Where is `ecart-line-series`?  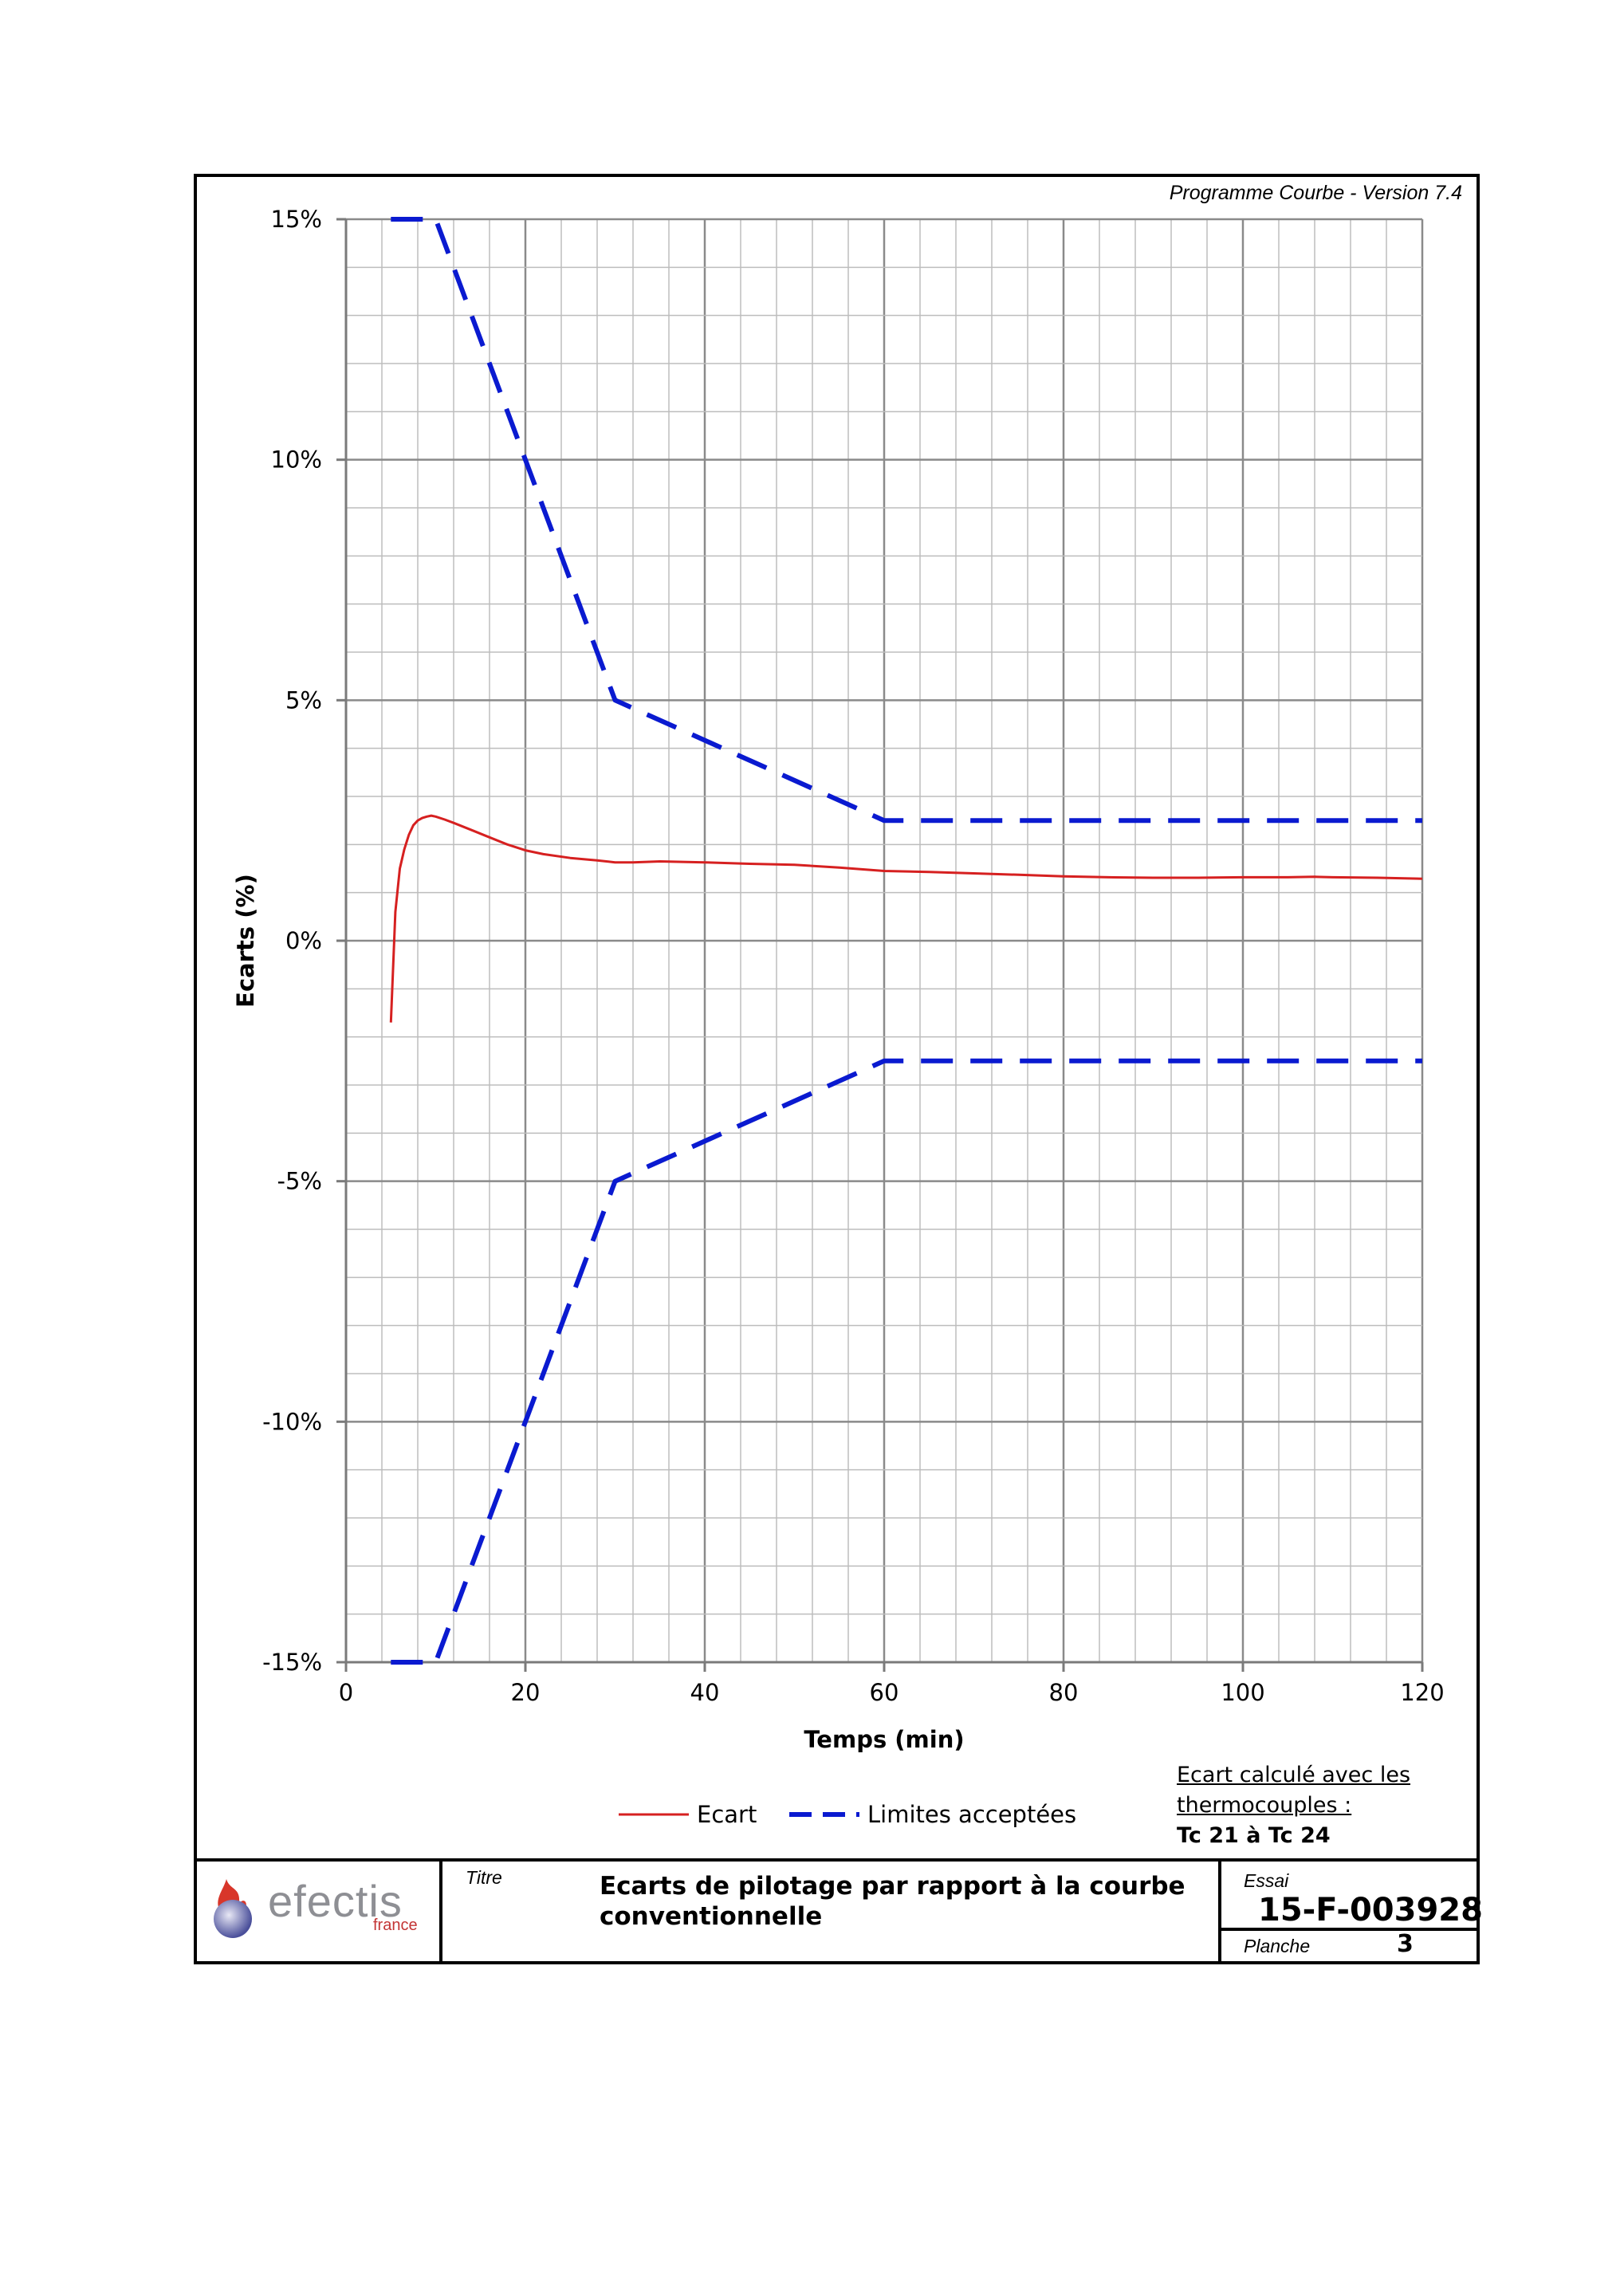 ecart-line-series is located at coordinates (906, 919).